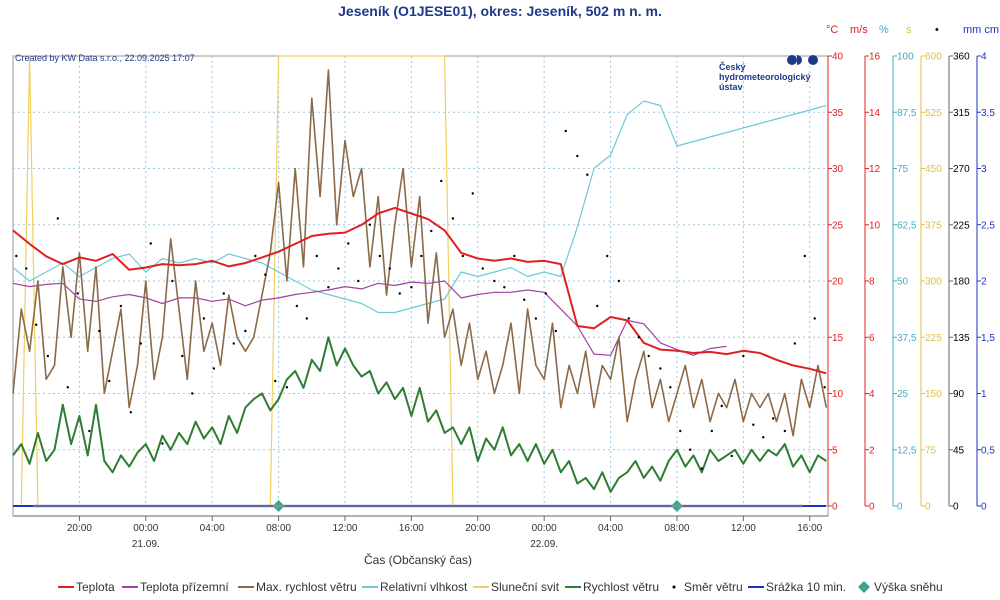 The height and width of the screenshot is (600, 1000). What do you see at coordinates (988, 450) in the screenshot?
I see `axis-label-precip: 0,5` at bounding box center [988, 450].